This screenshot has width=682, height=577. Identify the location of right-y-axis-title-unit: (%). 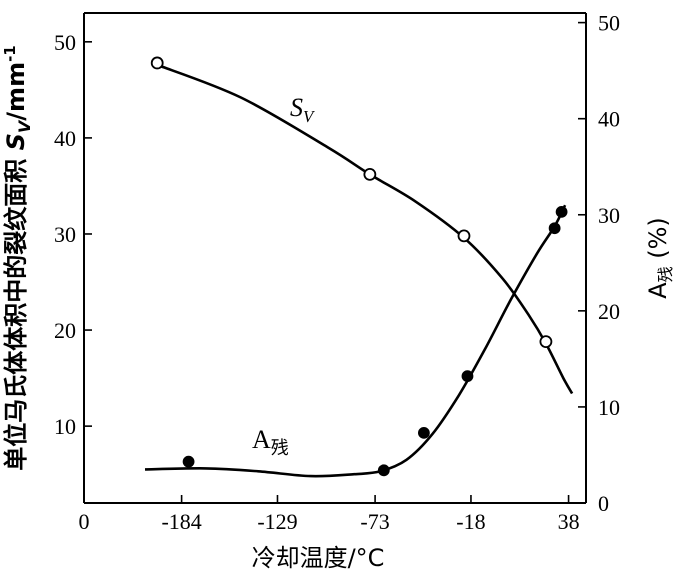
(658, 241).